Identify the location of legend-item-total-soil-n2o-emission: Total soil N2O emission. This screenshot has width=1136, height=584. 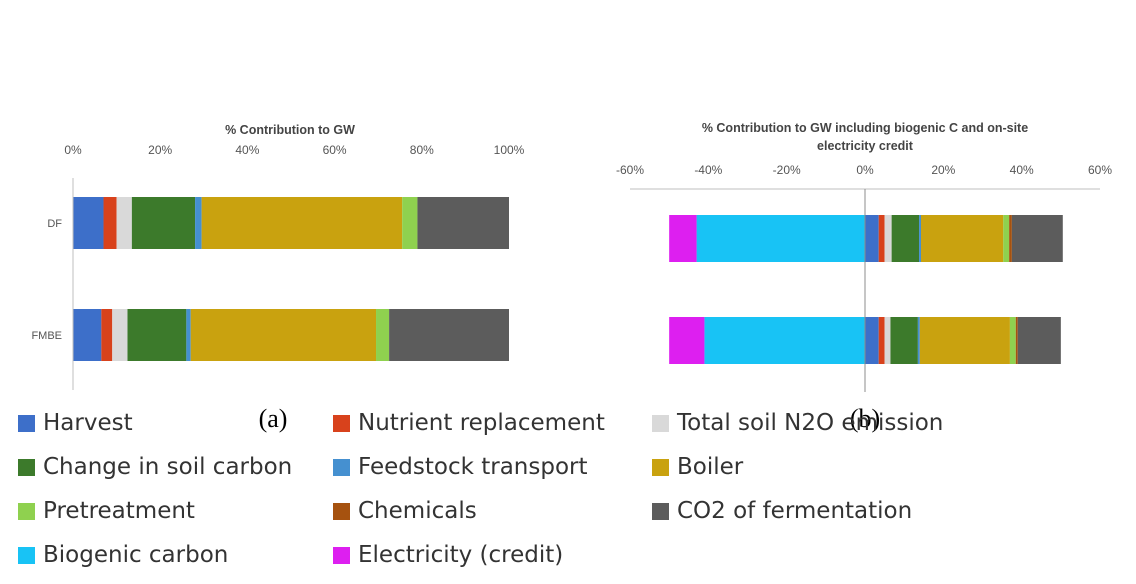
(797, 423).